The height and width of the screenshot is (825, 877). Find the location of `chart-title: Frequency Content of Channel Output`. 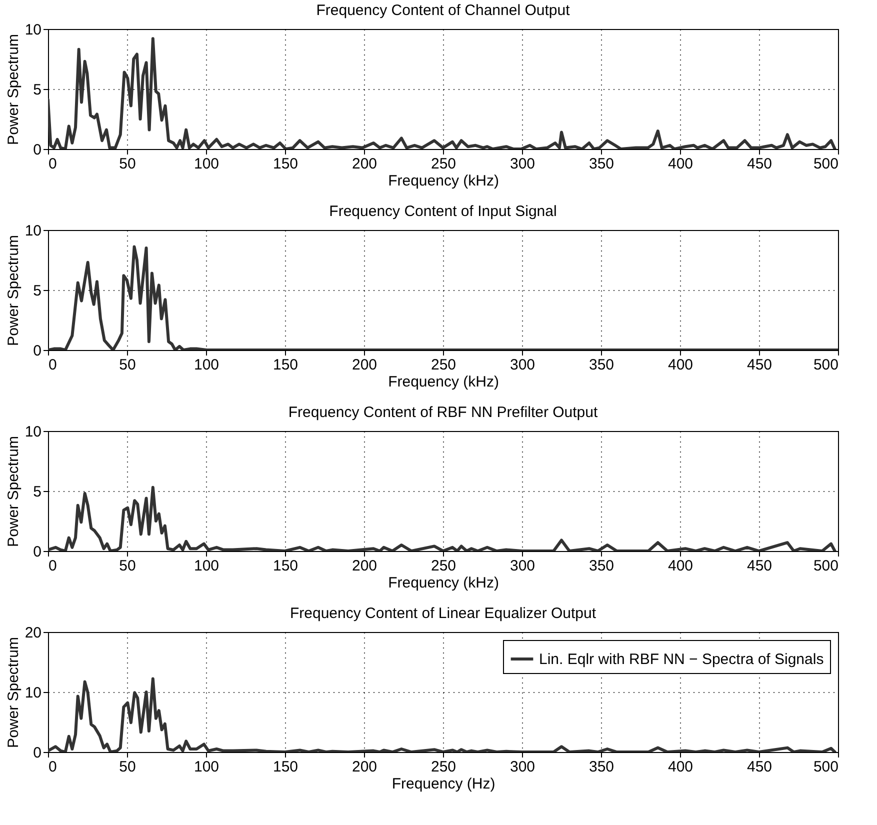

chart-title: Frequency Content of Channel Output is located at coordinates (443, 10).